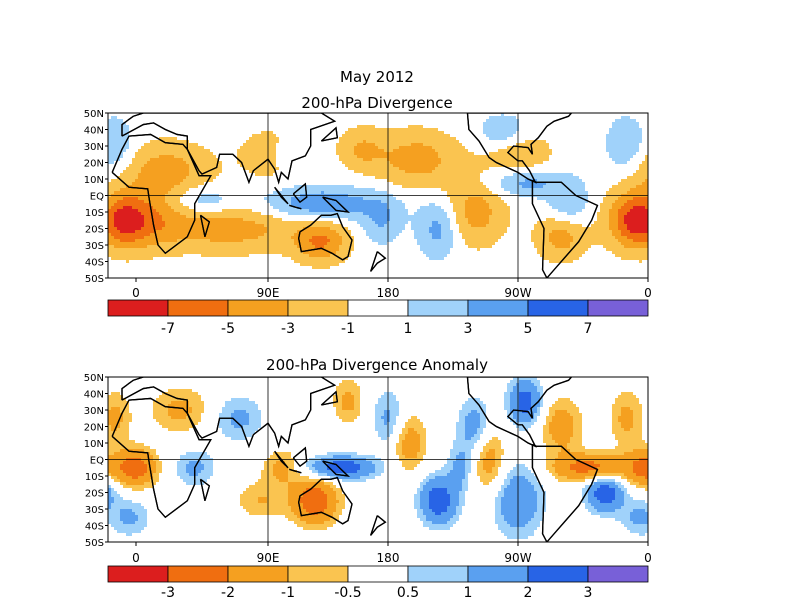  I want to click on colorbar-label: -7, so click(168, 329).